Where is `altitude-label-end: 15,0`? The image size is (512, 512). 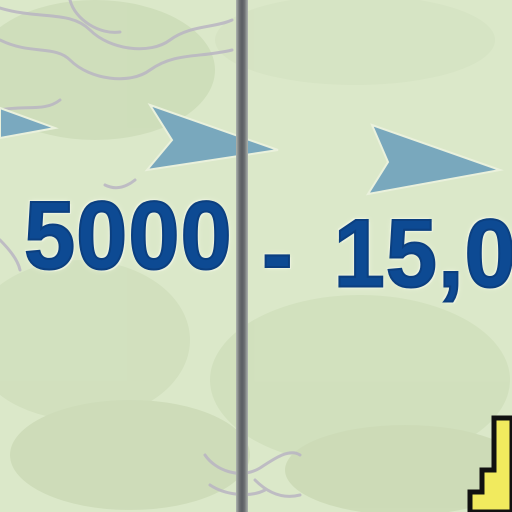 altitude-label-end: 15,0 is located at coordinates (422, 254).